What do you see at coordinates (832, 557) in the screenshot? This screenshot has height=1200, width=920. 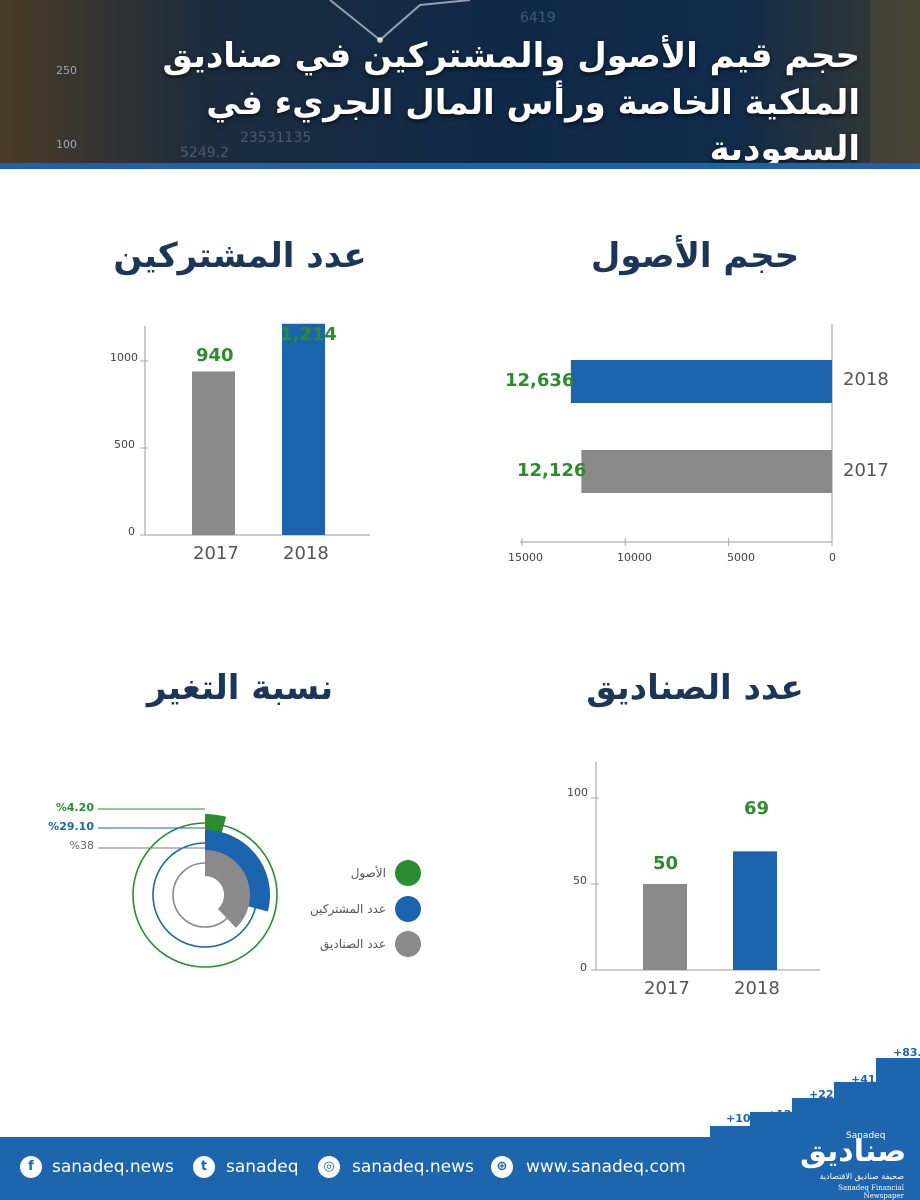 I see `assets-xtick: 0` at bounding box center [832, 557].